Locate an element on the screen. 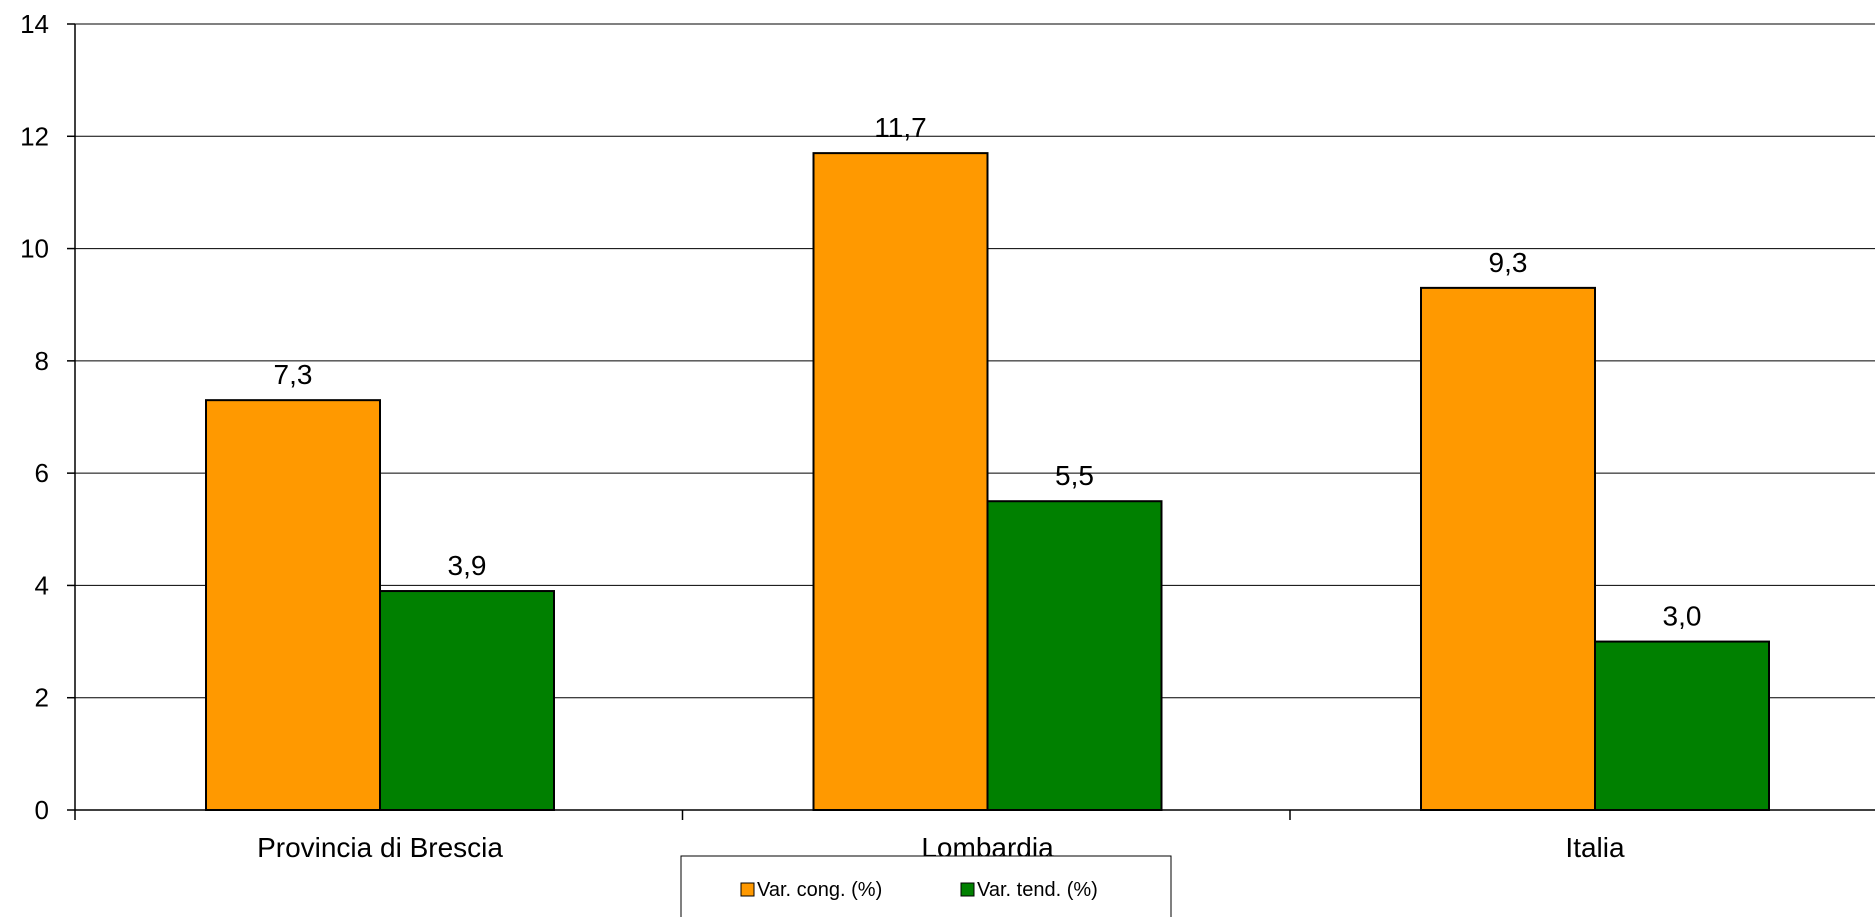 This screenshot has height=917, width=1875. data-label: 3,9 is located at coordinates (467, 565).